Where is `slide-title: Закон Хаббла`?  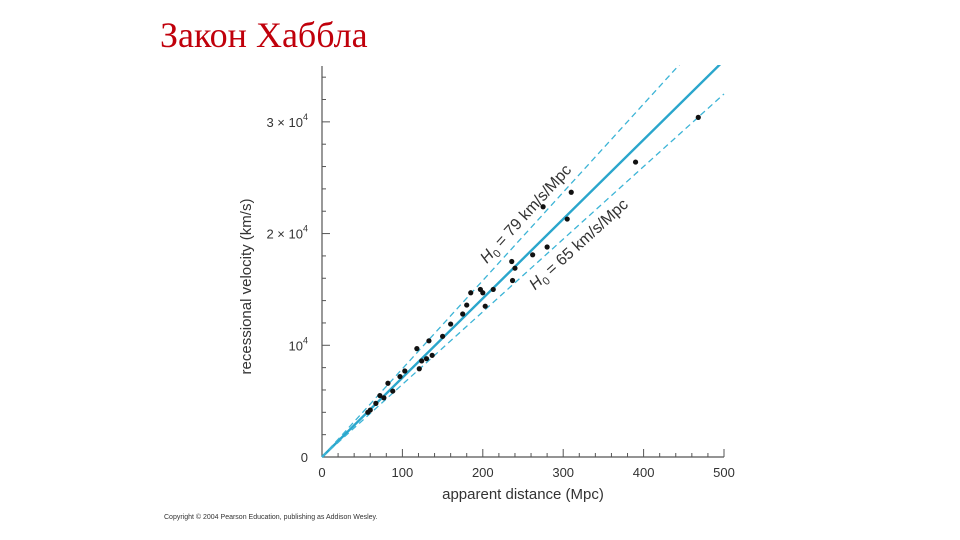 slide-title: Закон Хаббла is located at coordinates (264, 35).